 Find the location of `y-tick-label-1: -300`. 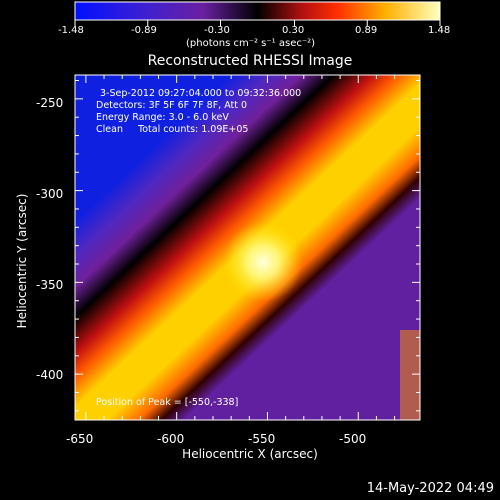

y-tick-label-1: -300 is located at coordinates (50, 194).